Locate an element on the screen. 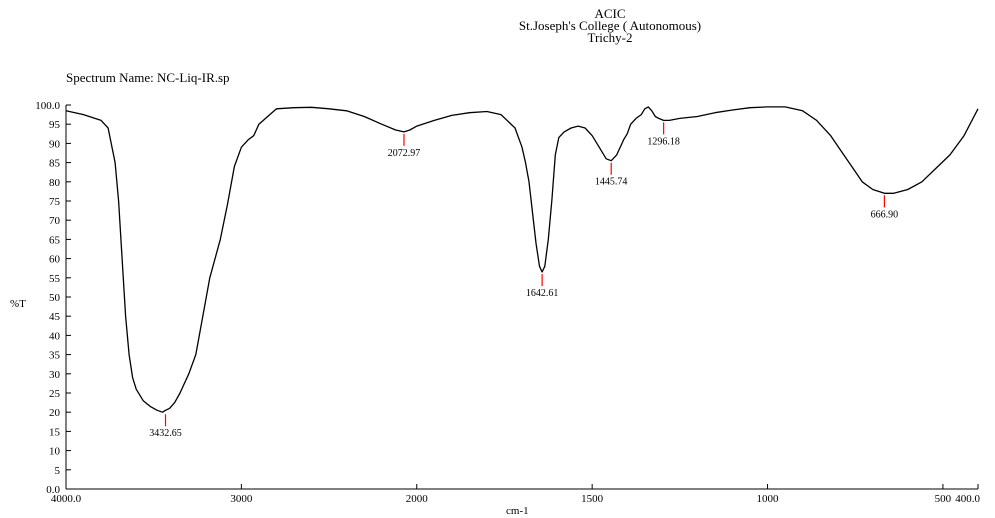 The image size is (995, 518). x-tick-label: 3000 is located at coordinates (241, 499).